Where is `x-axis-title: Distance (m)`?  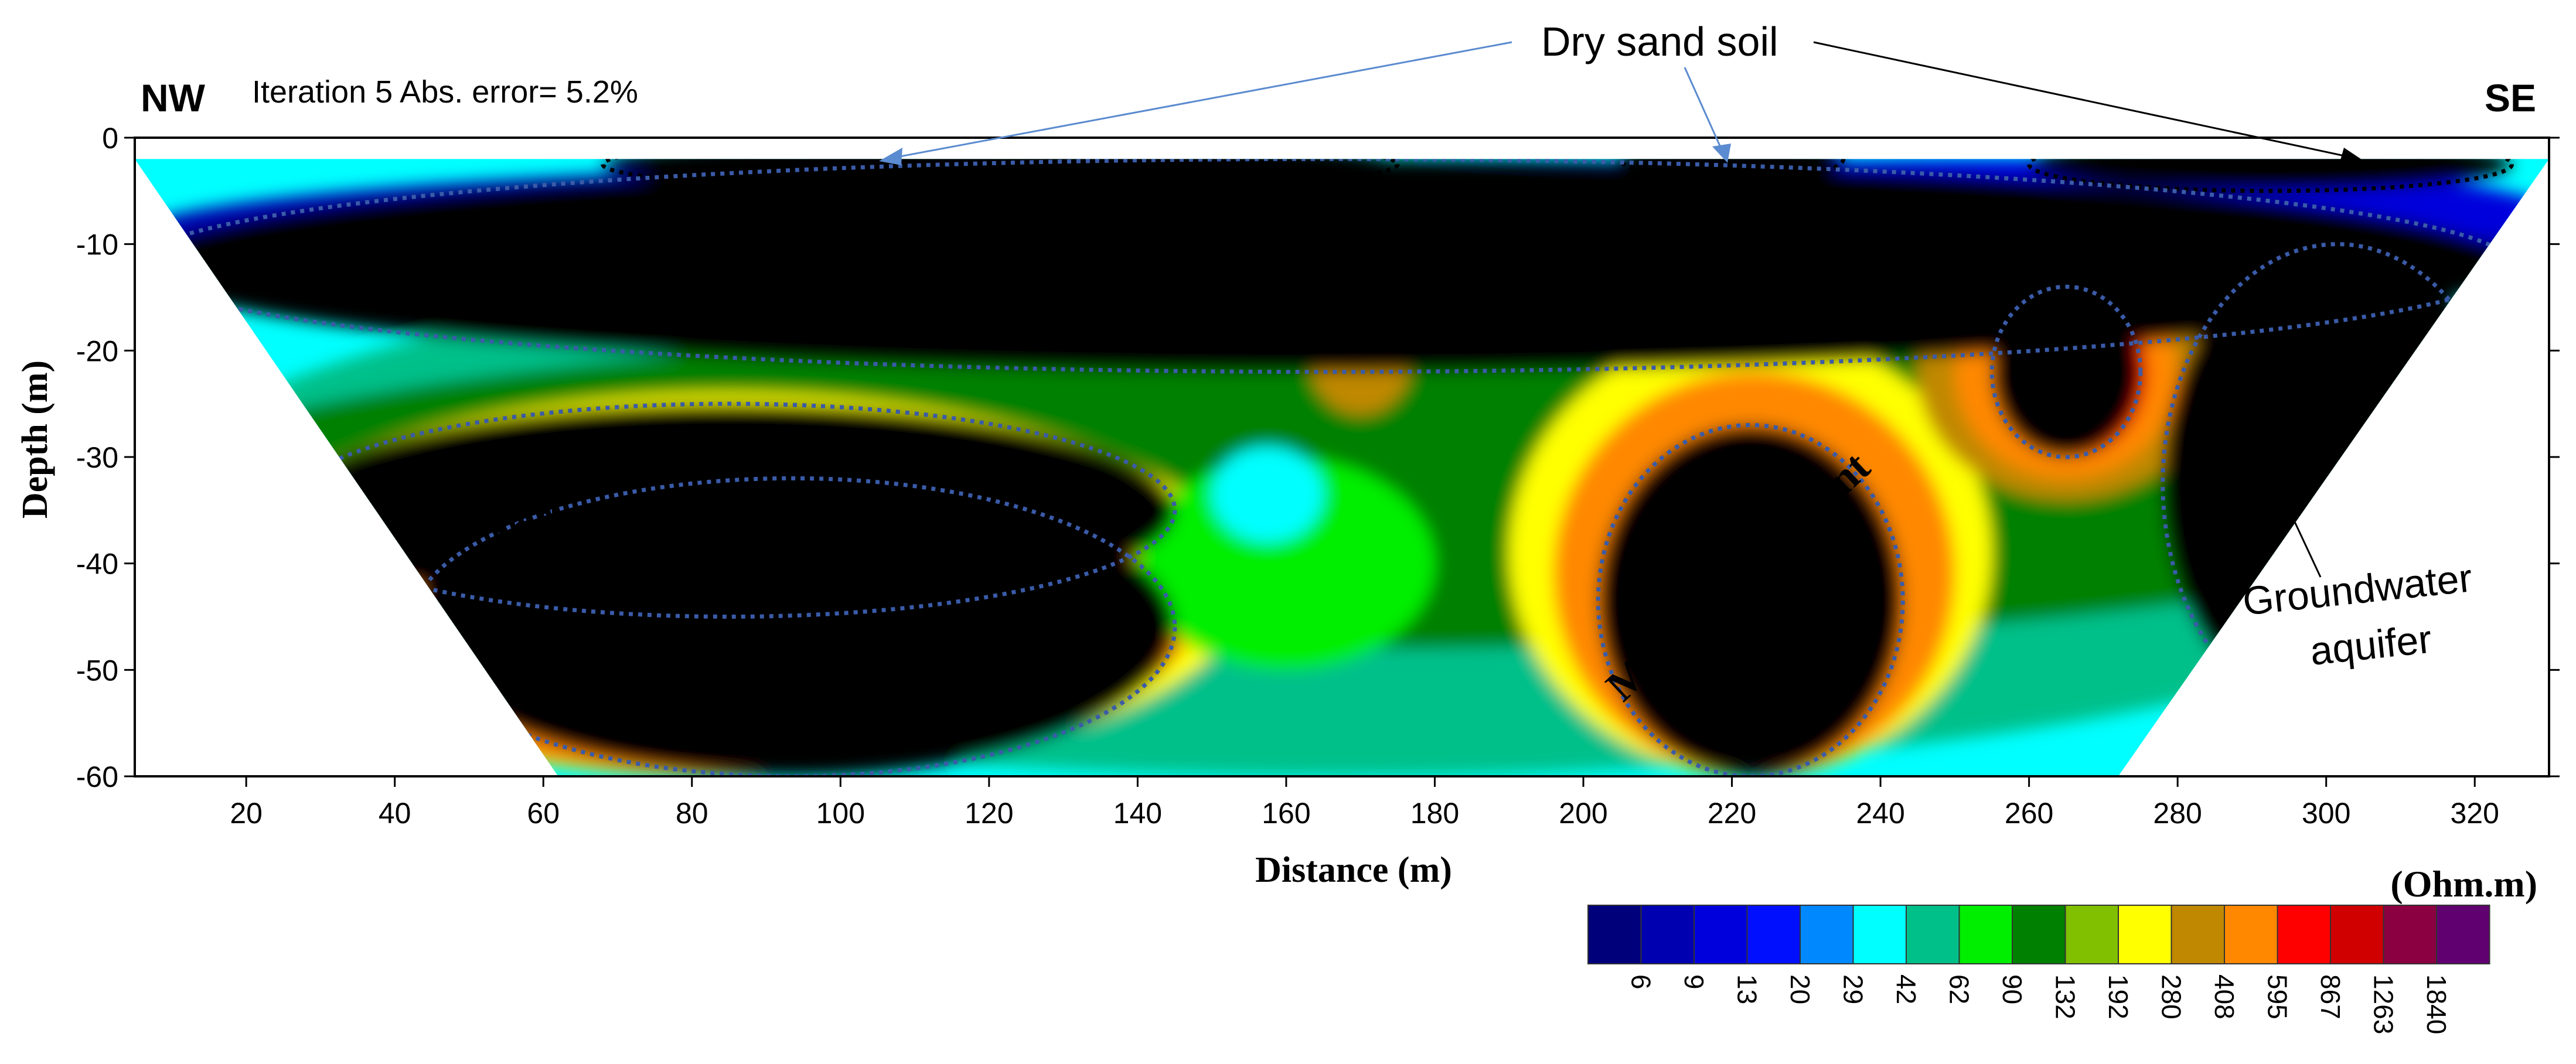
x-axis-title: Distance (m) is located at coordinates (1353, 870).